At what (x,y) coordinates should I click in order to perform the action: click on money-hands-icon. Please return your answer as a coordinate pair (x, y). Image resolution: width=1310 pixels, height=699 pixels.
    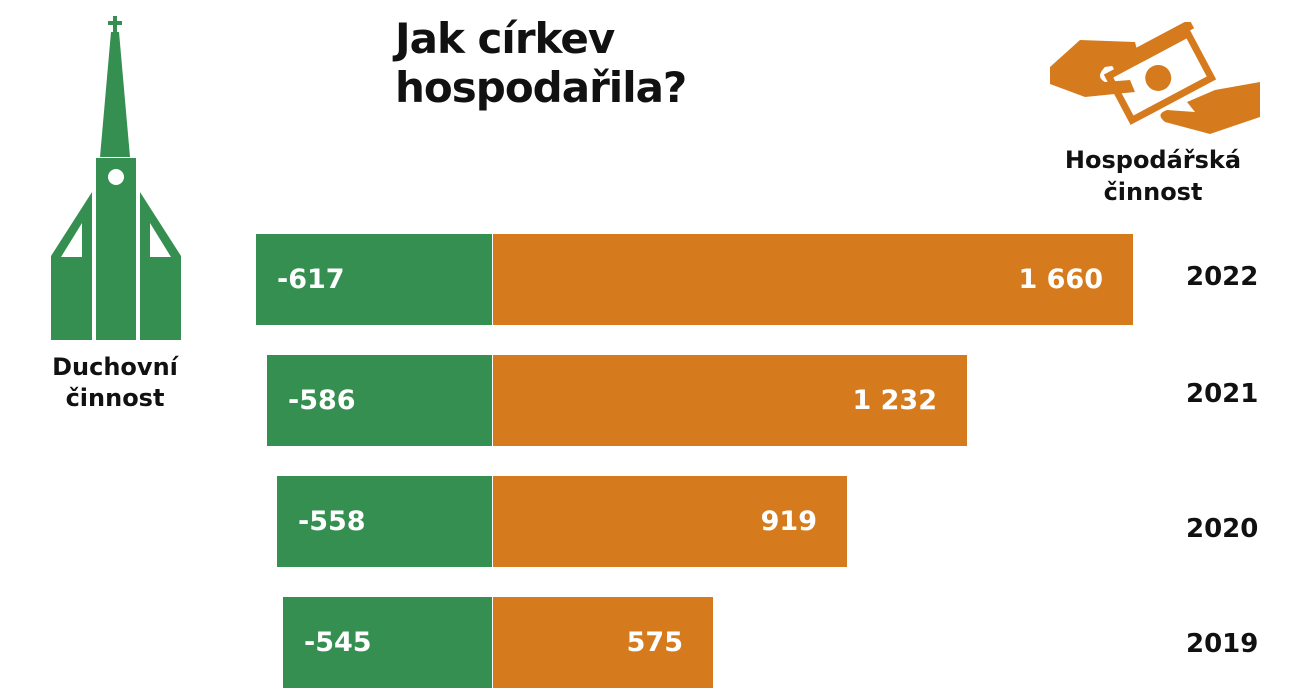
    Looking at the image, I should click on (1155, 78).